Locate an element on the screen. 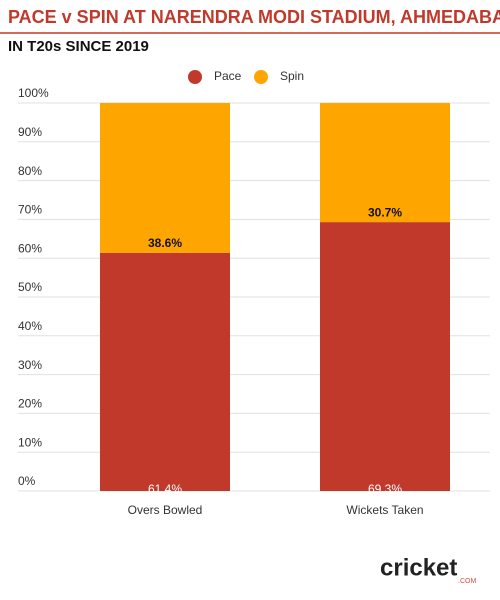 Image resolution: width=500 pixels, height=600 pixels. x-tick-label: Overs Bowled is located at coordinates (165, 510).